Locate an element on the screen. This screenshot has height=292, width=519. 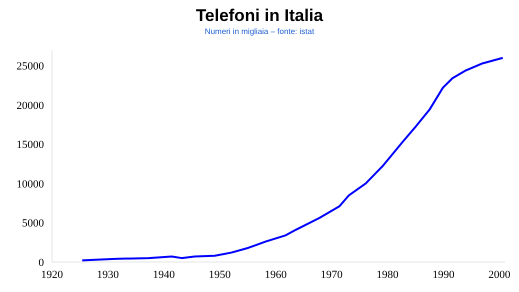
x-tick-label: 1920 is located at coordinates (52, 274).